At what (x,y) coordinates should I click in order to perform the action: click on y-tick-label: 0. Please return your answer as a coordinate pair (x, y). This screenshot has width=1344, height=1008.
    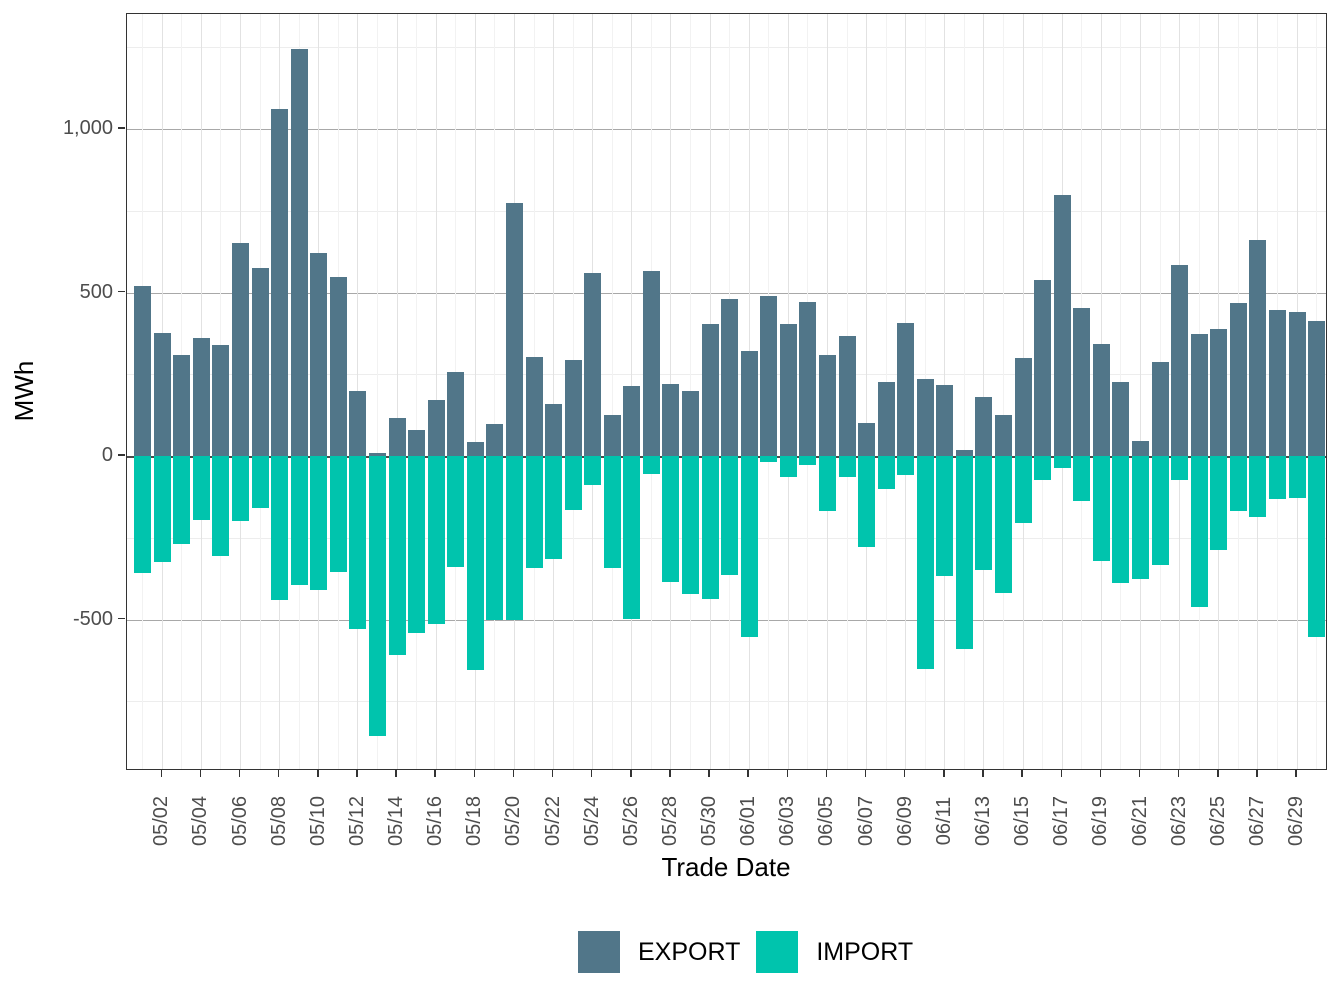
    Looking at the image, I should click on (107, 455).